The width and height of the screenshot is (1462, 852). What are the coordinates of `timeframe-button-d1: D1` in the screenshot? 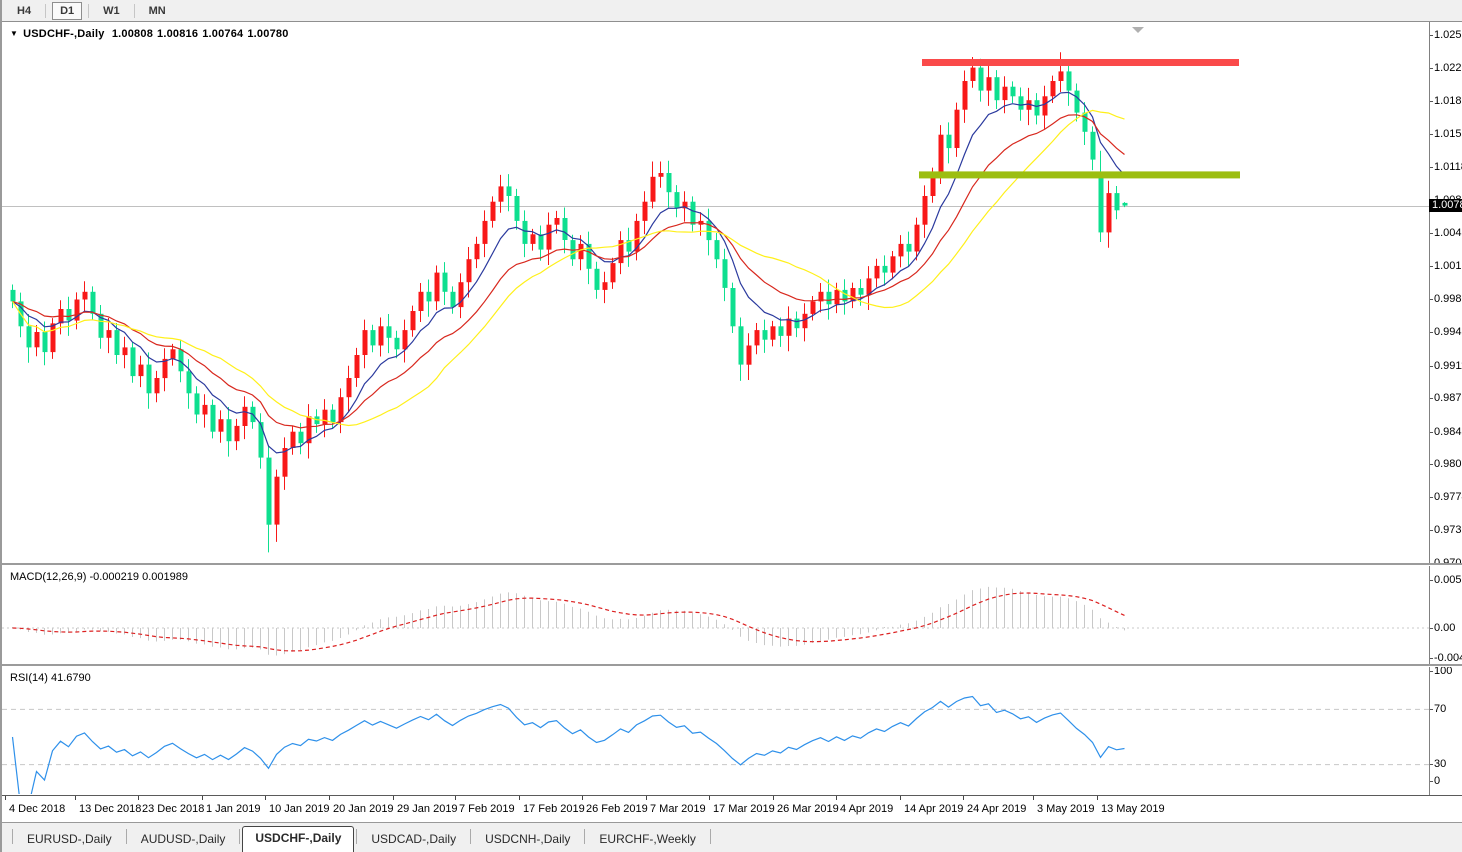 It's located at (67, 10).